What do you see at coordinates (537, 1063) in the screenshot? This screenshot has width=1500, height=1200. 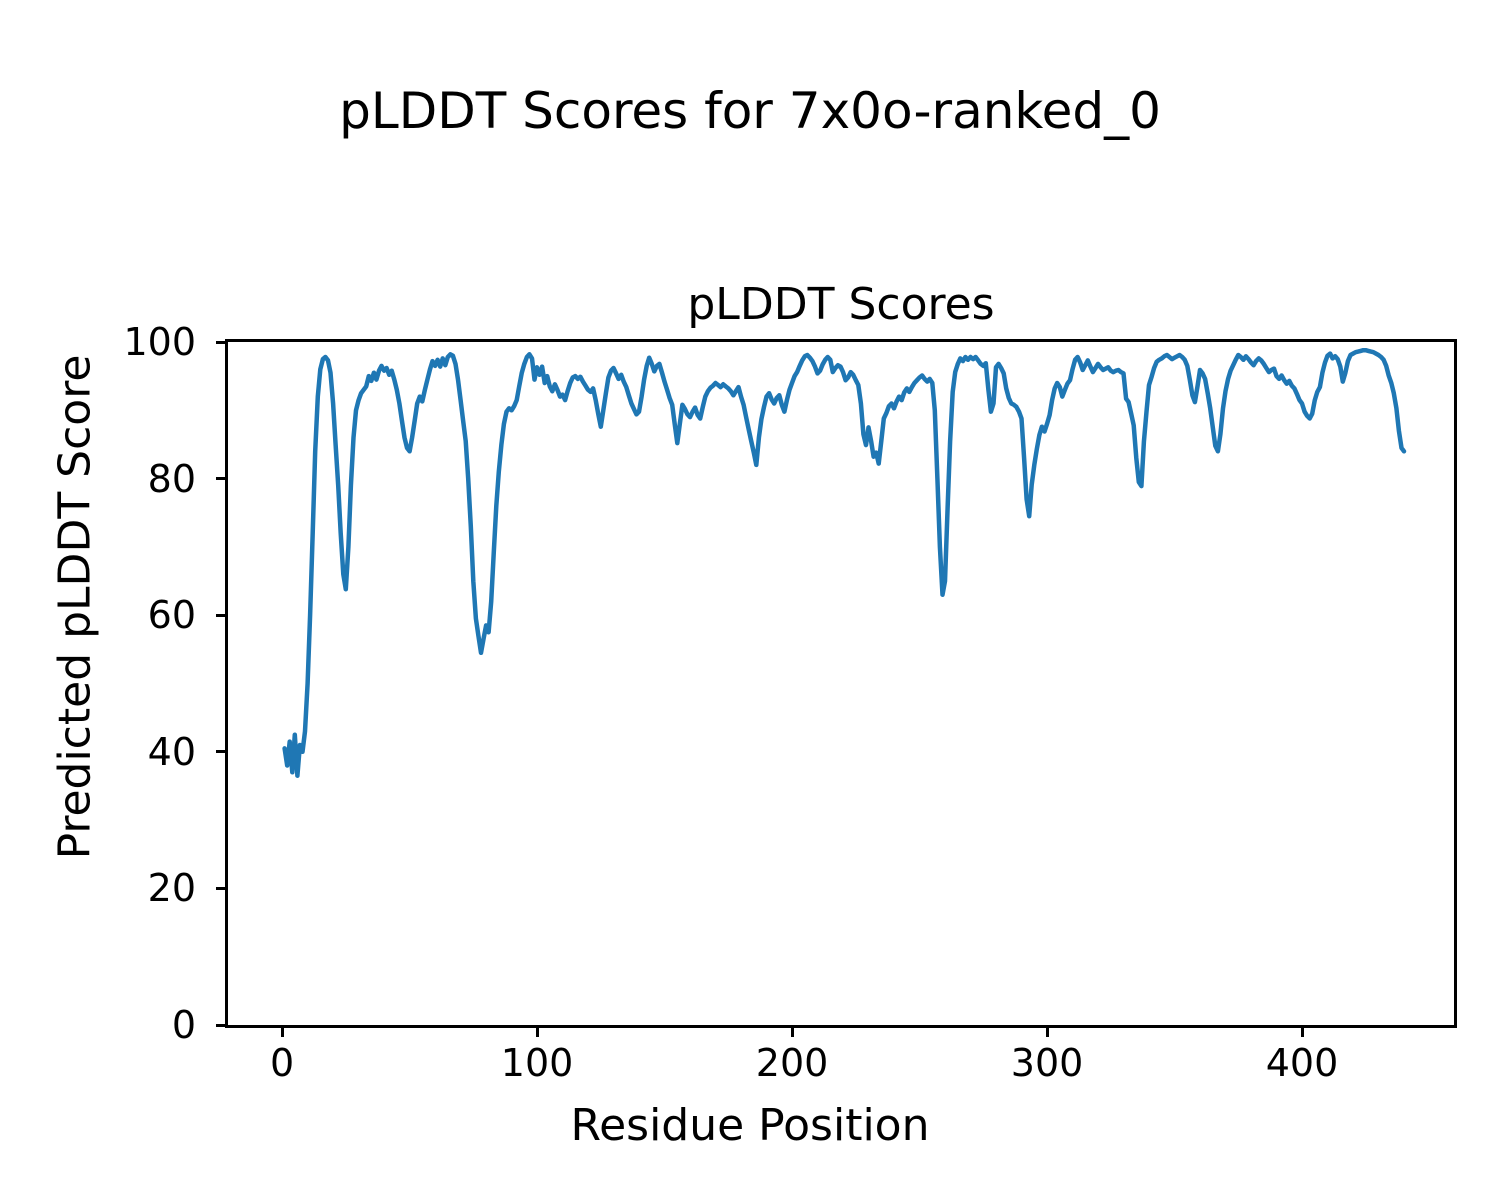 I see `x-tick-label: 100` at bounding box center [537, 1063].